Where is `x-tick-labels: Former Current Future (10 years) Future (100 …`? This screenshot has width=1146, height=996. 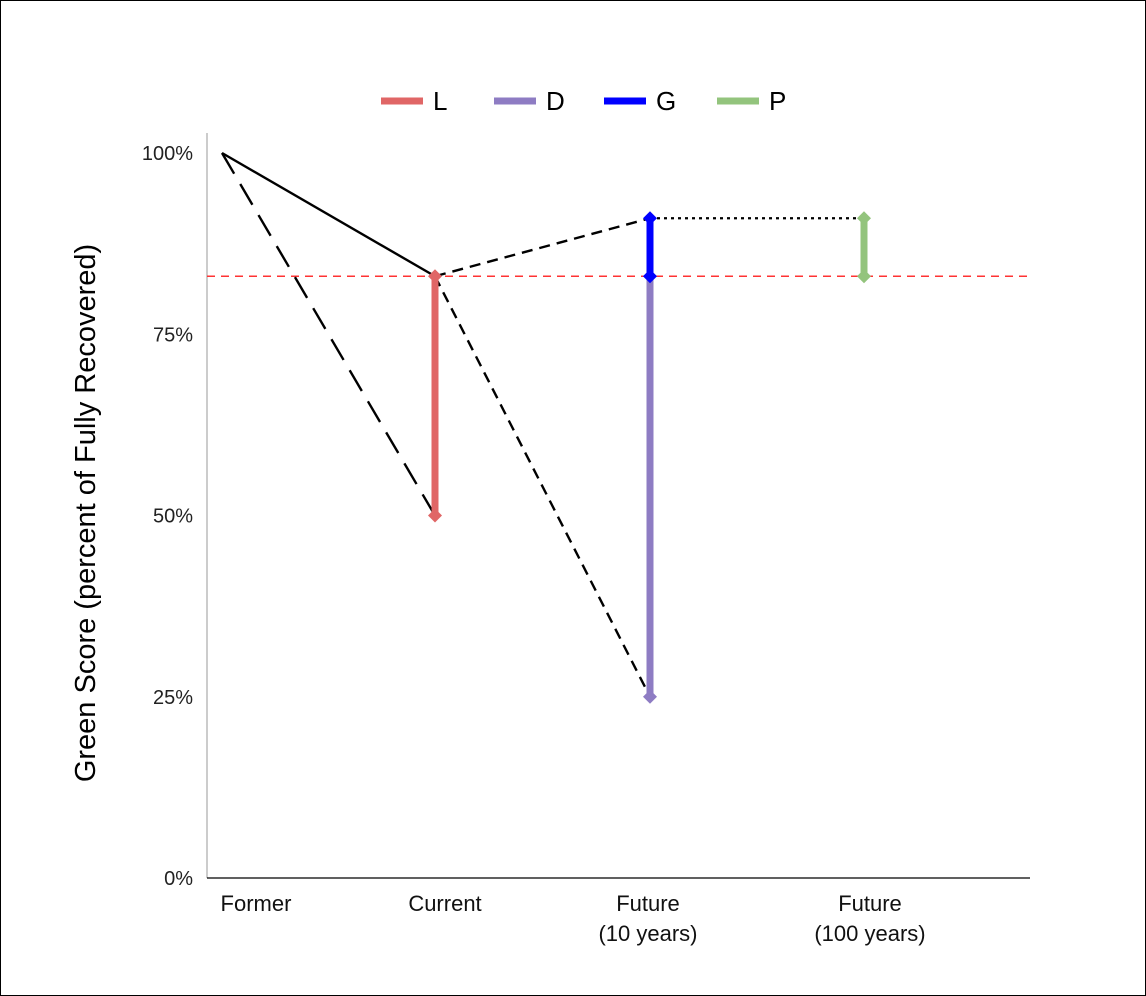 x-tick-labels: Former Current Future (10 years) Future (100 … is located at coordinates (573, 918).